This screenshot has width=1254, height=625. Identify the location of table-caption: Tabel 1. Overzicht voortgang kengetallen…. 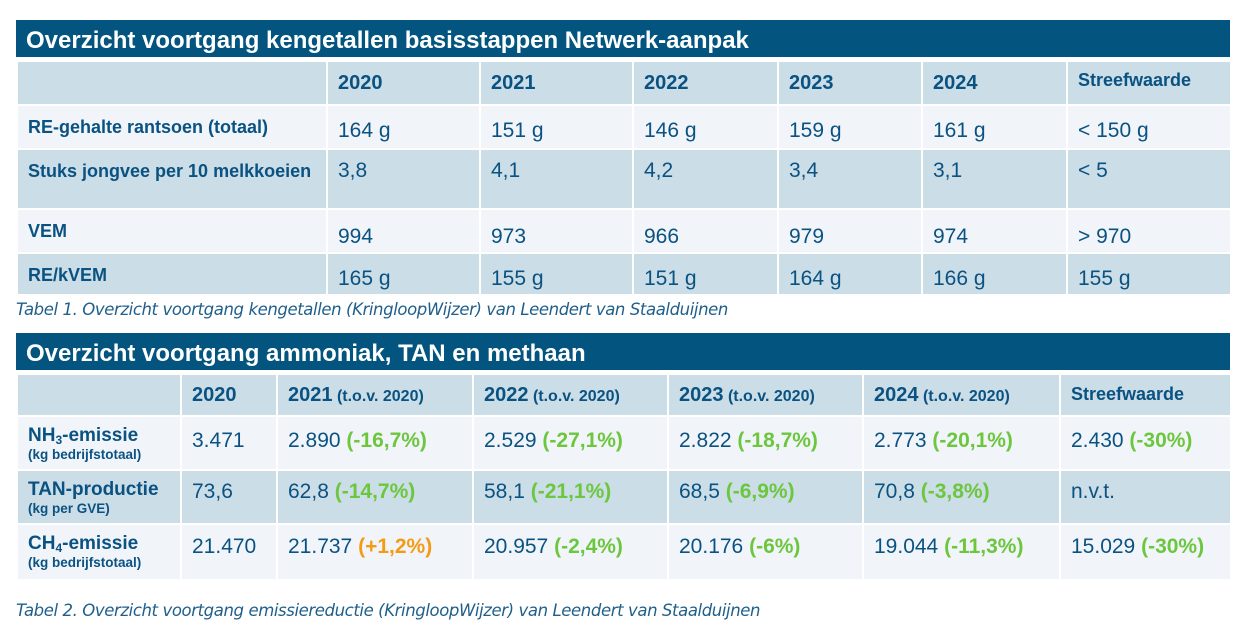
(372, 309).